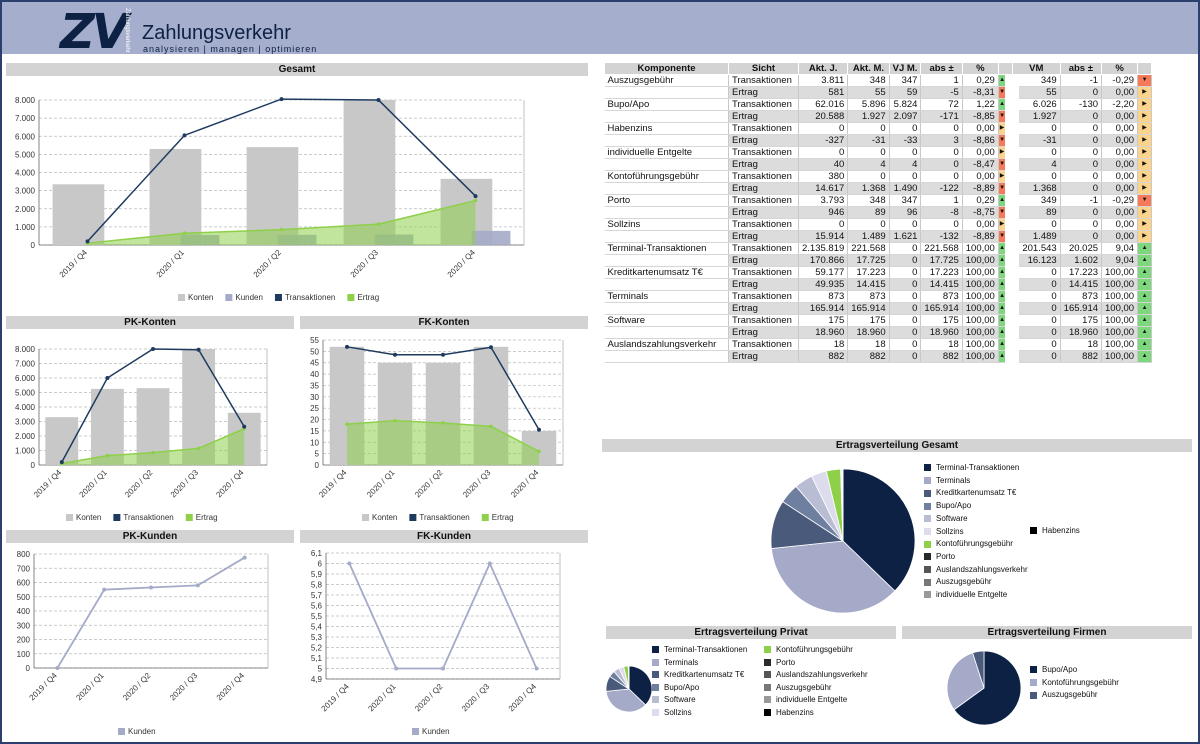 This screenshot has height=744, width=1200. What do you see at coordinates (1100, 695) in the screenshot?
I see `legend-item: Auszugsgebühr` at bounding box center [1100, 695].